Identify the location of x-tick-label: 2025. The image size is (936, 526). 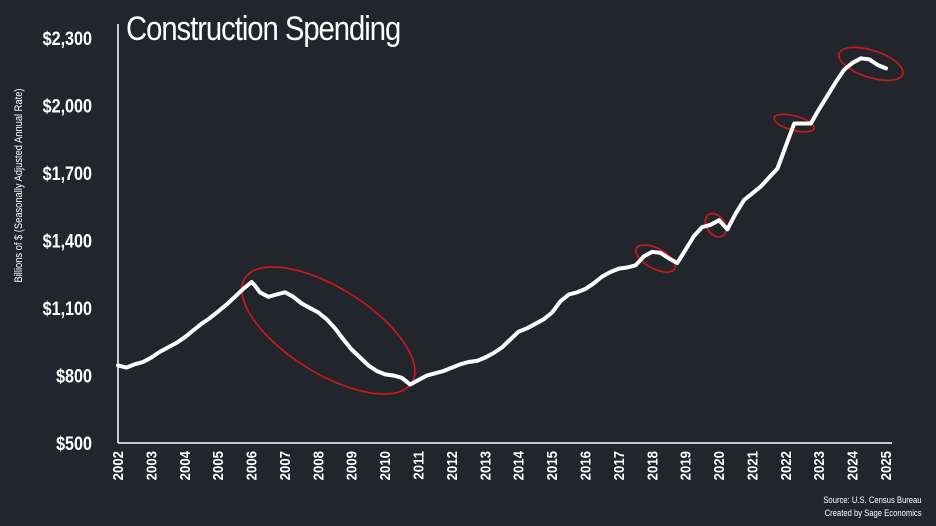
(885, 465).